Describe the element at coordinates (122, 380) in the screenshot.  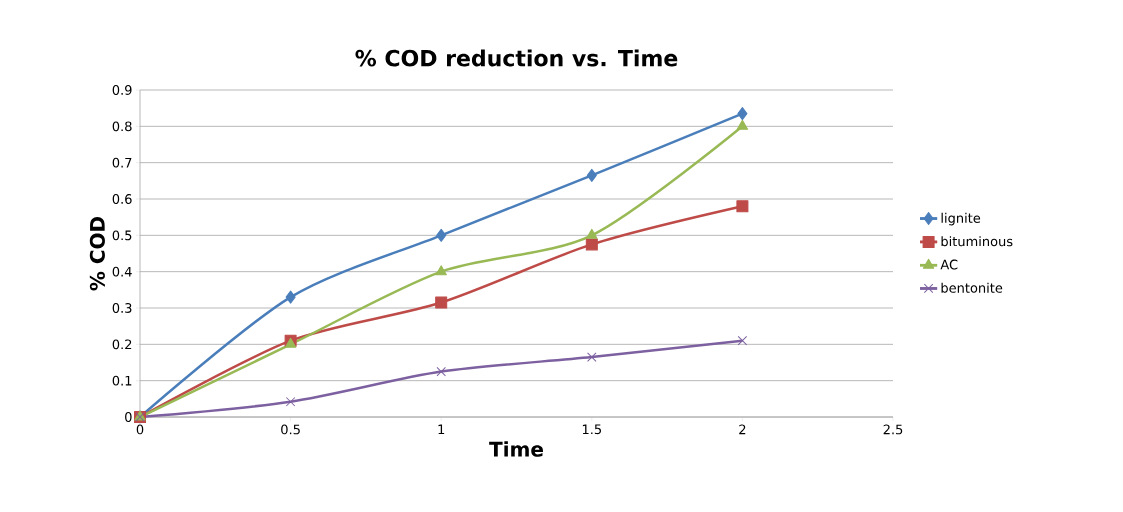
I see `y-tick-label: 0.1` at that location.